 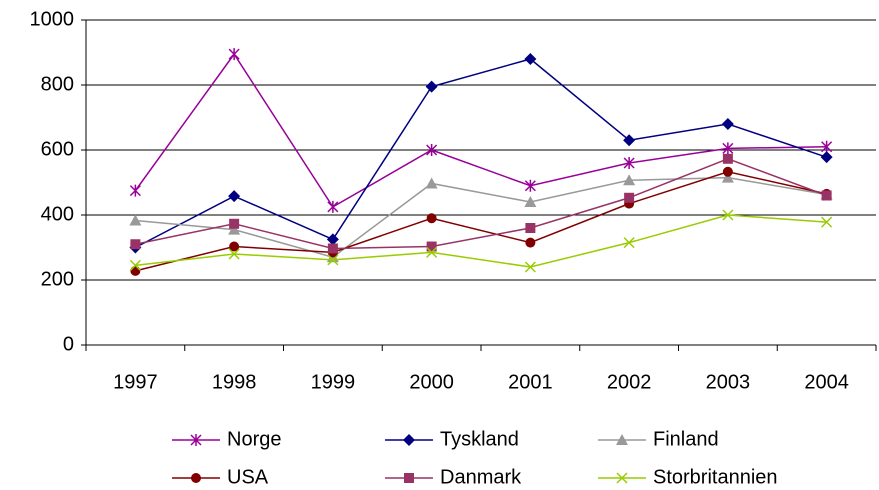 What do you see at coordinates (234, 382) in the screenshot?
I see `x-tick-label: 1998` at bounding box center [234, 382].